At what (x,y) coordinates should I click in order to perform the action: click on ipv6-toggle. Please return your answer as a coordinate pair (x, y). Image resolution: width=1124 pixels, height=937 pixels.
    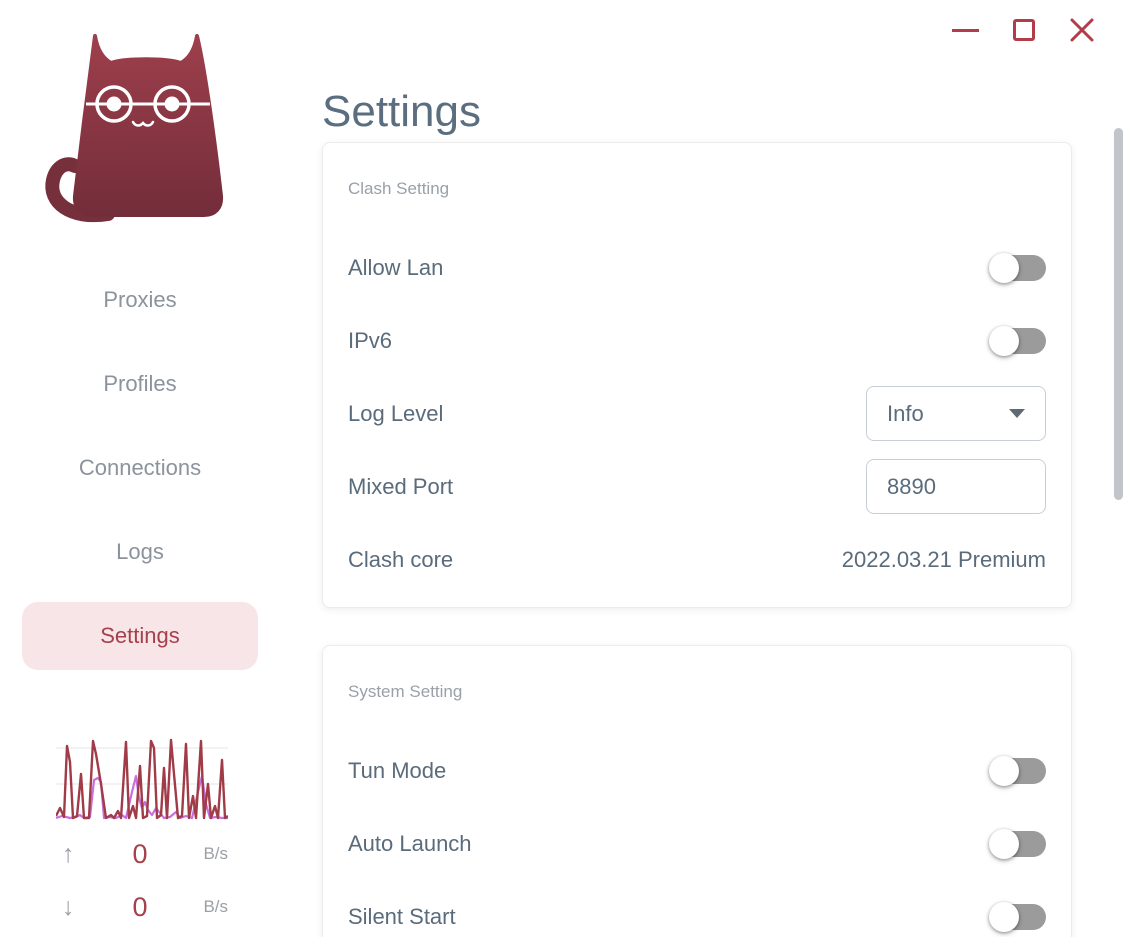
    Looking at the image, I should click on (1017, 340).